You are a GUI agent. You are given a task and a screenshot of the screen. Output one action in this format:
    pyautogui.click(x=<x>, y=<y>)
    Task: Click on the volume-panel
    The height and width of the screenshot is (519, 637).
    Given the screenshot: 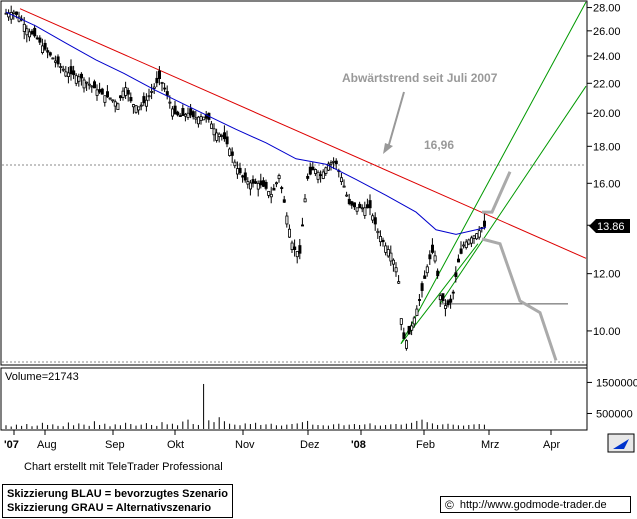 What is the action you would take?
    pyautogui.click(x=294, y=399)
    